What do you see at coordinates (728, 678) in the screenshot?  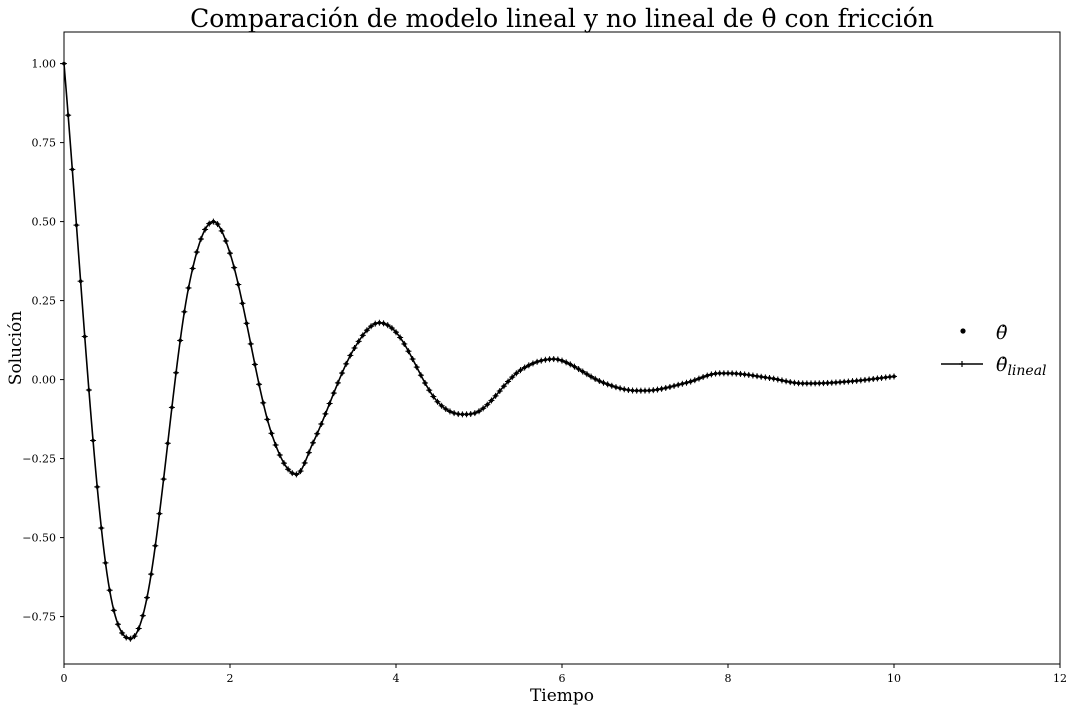 I see `x-tick-label: 8` at bounding box center [728, 678].